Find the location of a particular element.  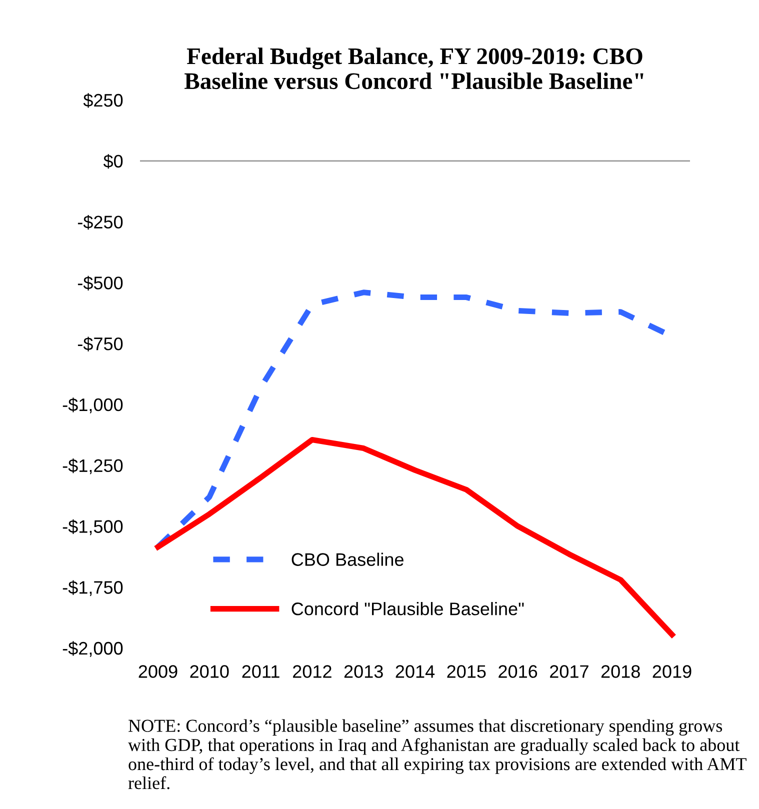

y-tick-label: $0 is located at coordinates (113, 161).